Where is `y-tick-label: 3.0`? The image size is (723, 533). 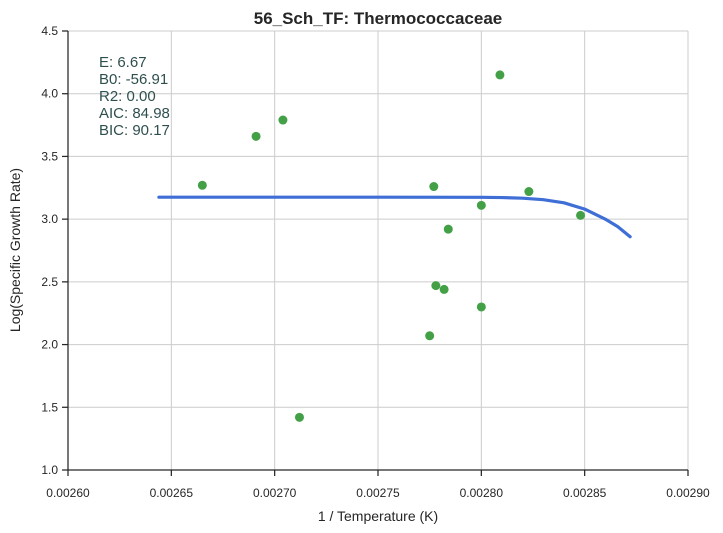 y-tick-label: 3.0 is located at coordinates (49, 219).